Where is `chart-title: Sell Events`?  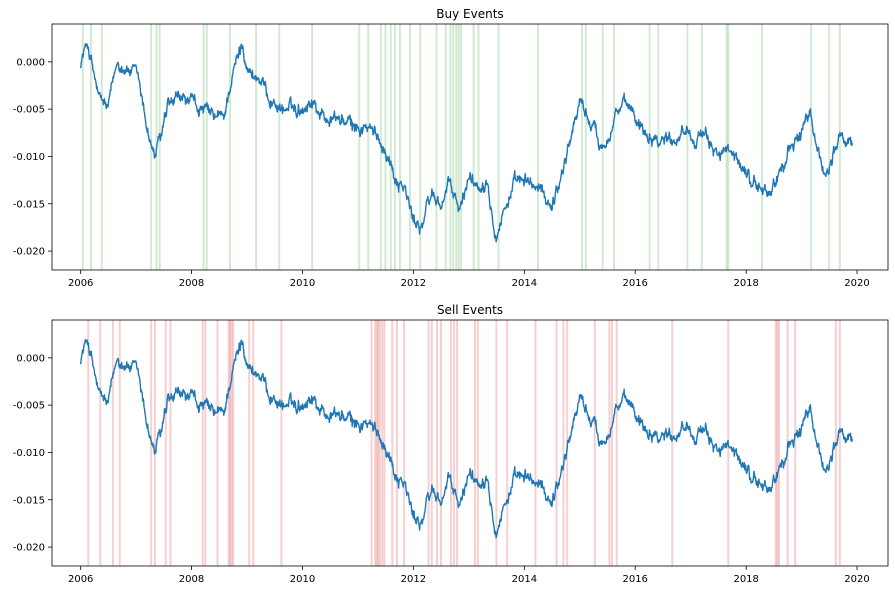 chart-title: Sell Events is located at coordinates (470, 310).